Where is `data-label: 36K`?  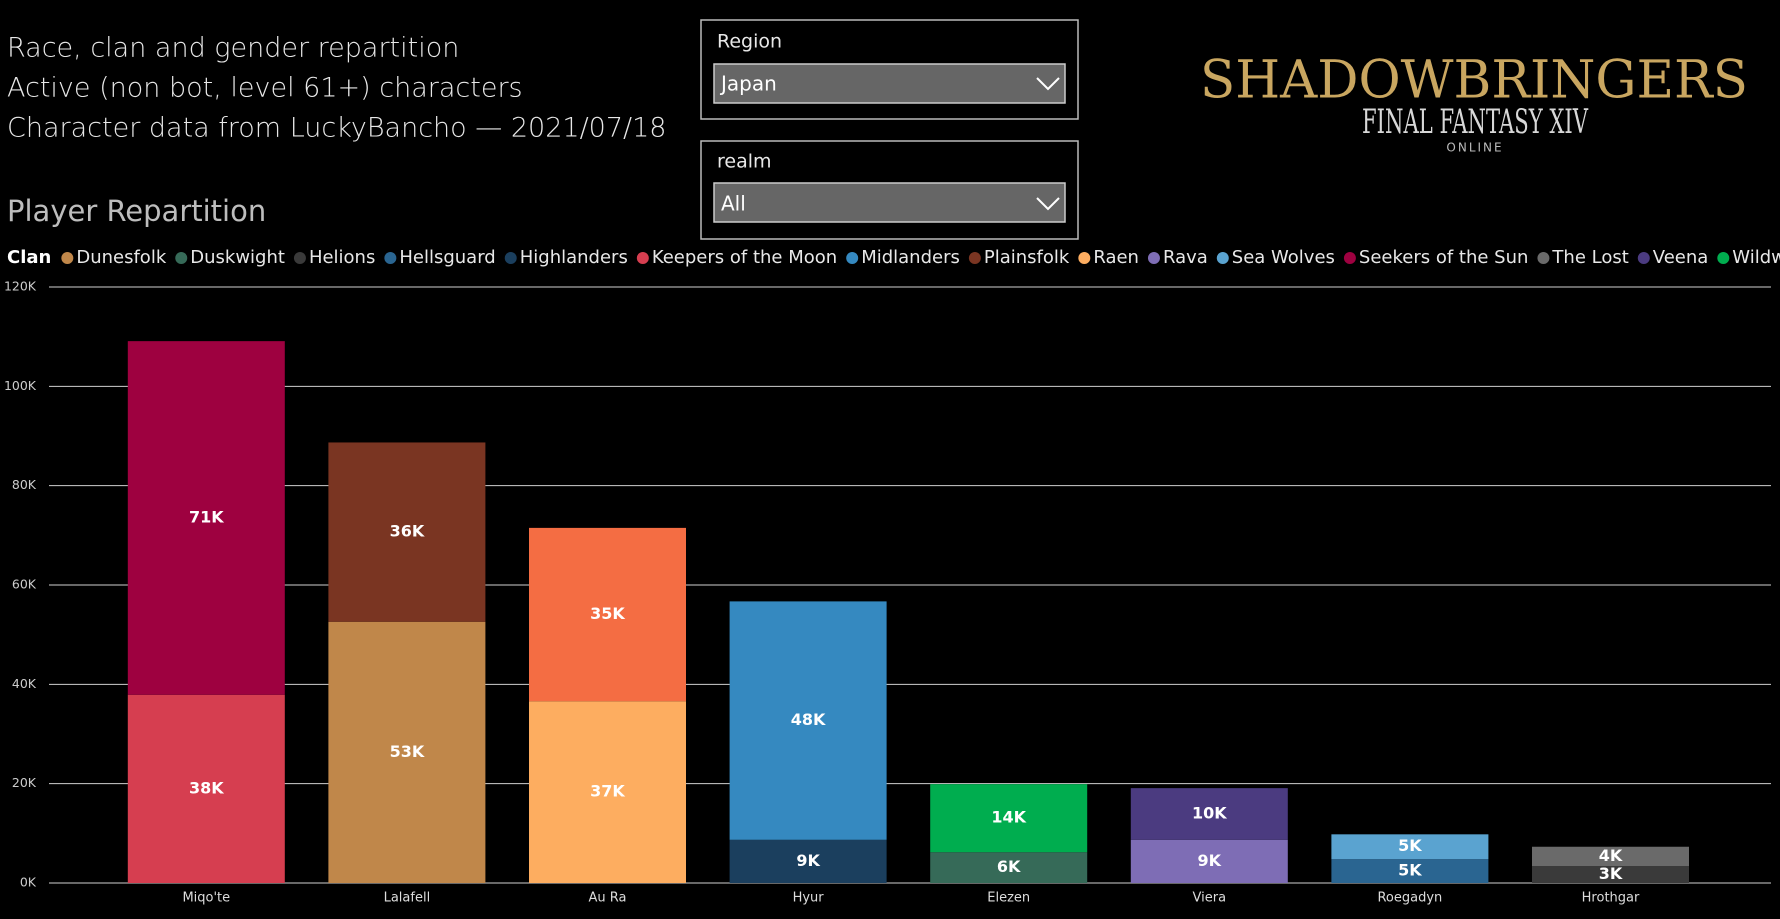
data-label: 36K is located at coordinates (407, 531).